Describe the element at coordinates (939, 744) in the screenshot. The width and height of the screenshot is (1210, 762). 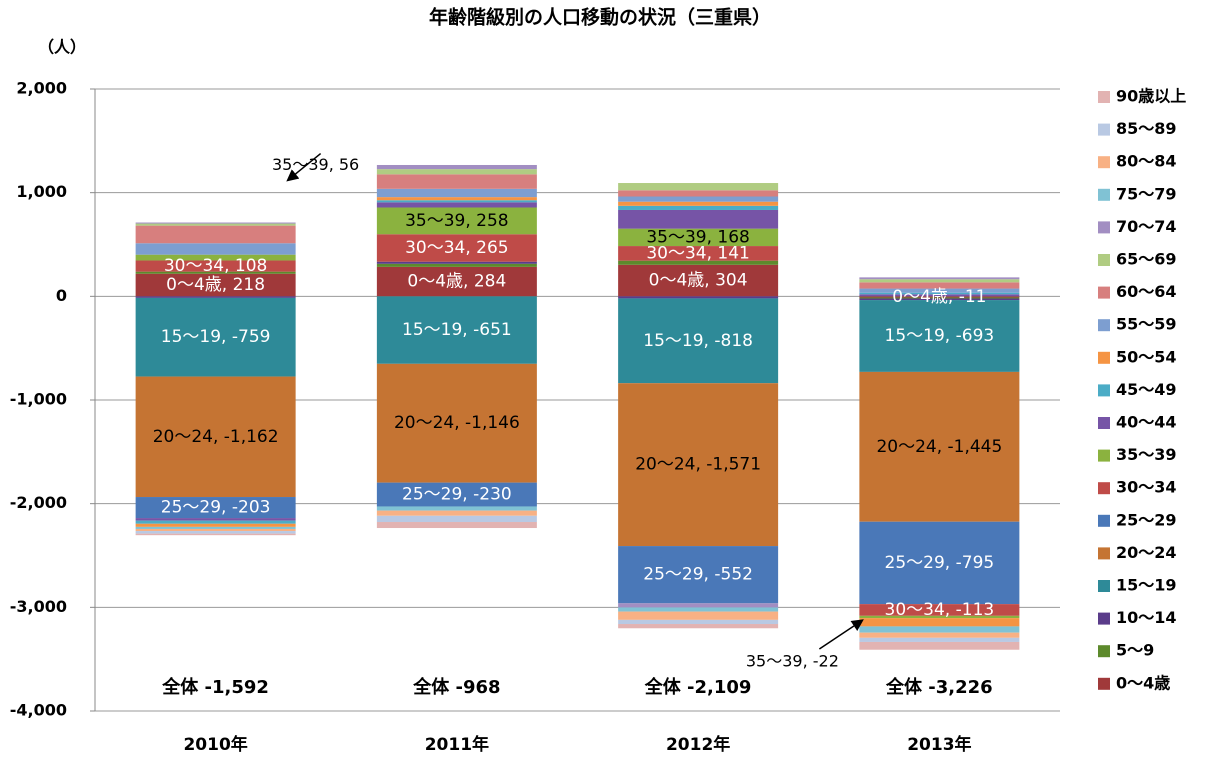
I see `x-tick-label: 2013年` at that location.